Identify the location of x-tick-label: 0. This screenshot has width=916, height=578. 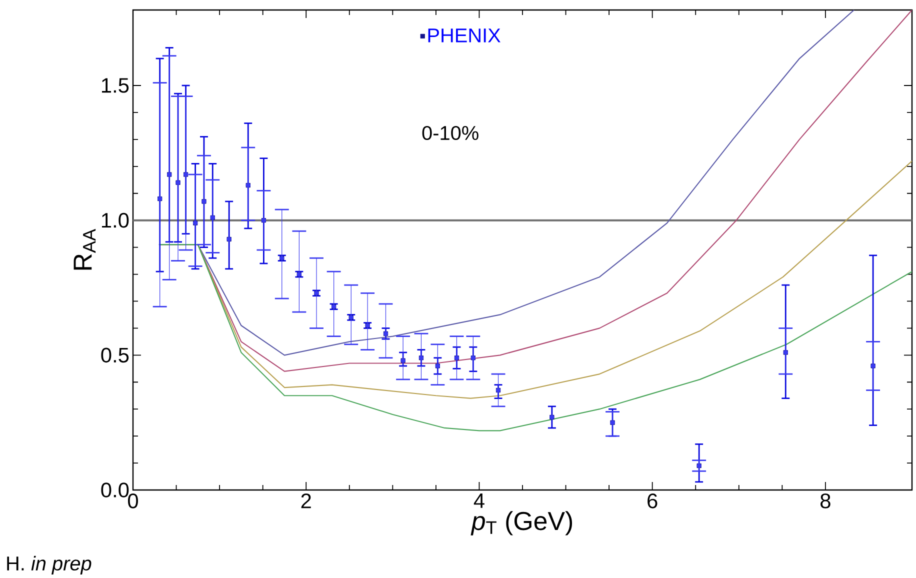
(133, 501).